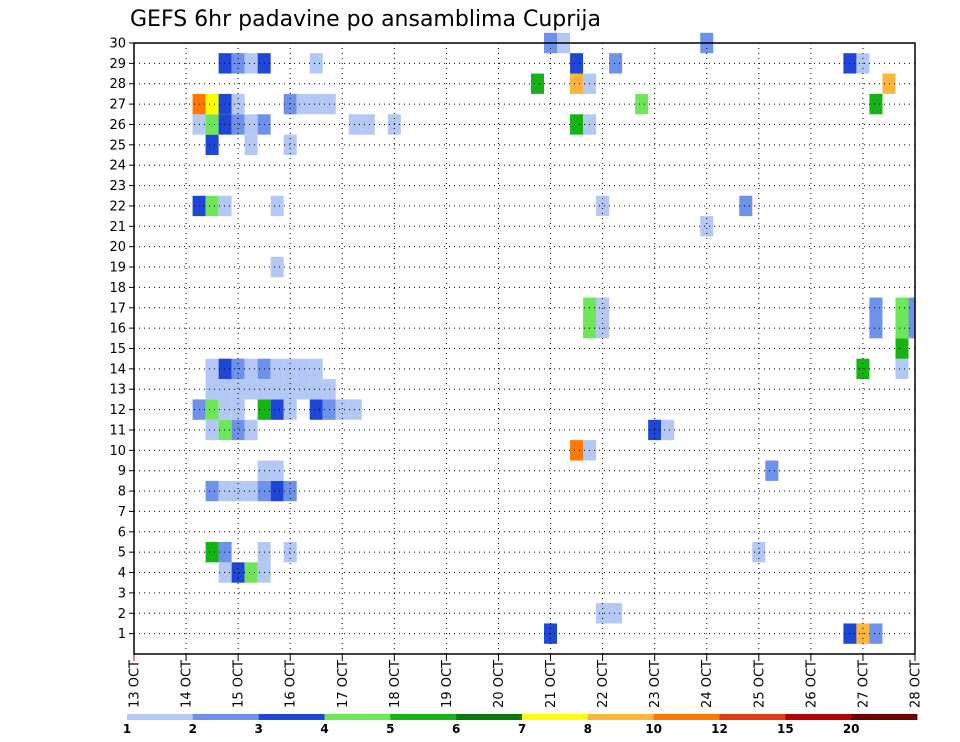 Image resolution: width=960 pixels, height=742 pixels. What do you see at coordinates (655, 684) in the screenshot?
I see `x-tick-label: 23 OCT` at bounding box center [655, 684].